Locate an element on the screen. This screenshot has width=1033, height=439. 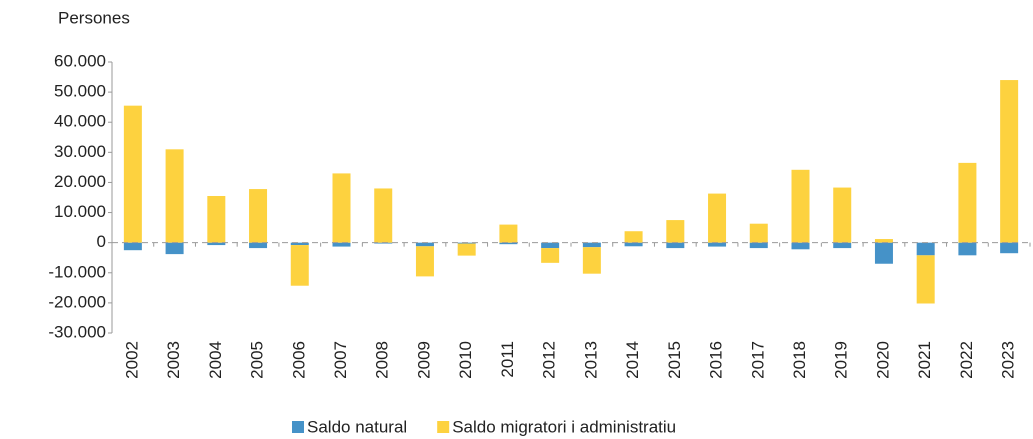
x-tick-label: 2005 is located at coordinates (257, 360).